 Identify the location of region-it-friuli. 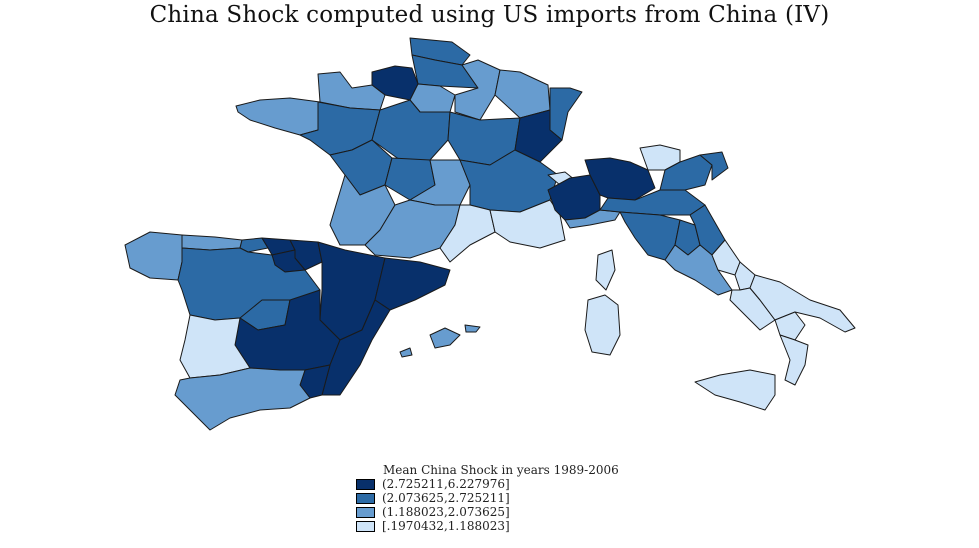
(714, 166).